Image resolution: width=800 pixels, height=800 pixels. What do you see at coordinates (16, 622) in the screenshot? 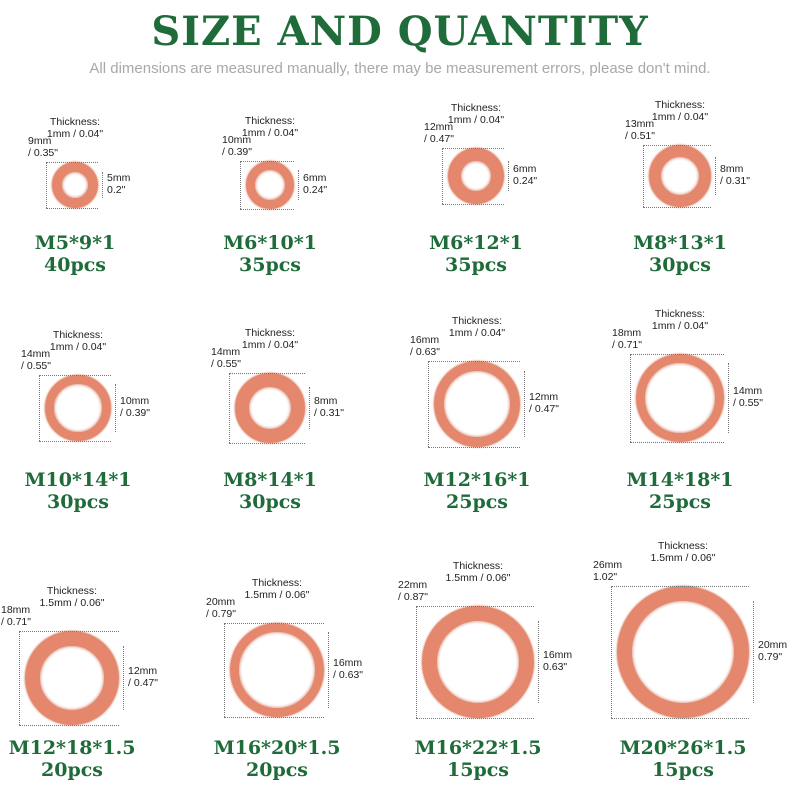
I see `outer-size-inch: / 0.71"` at bounding box center [16, 622].